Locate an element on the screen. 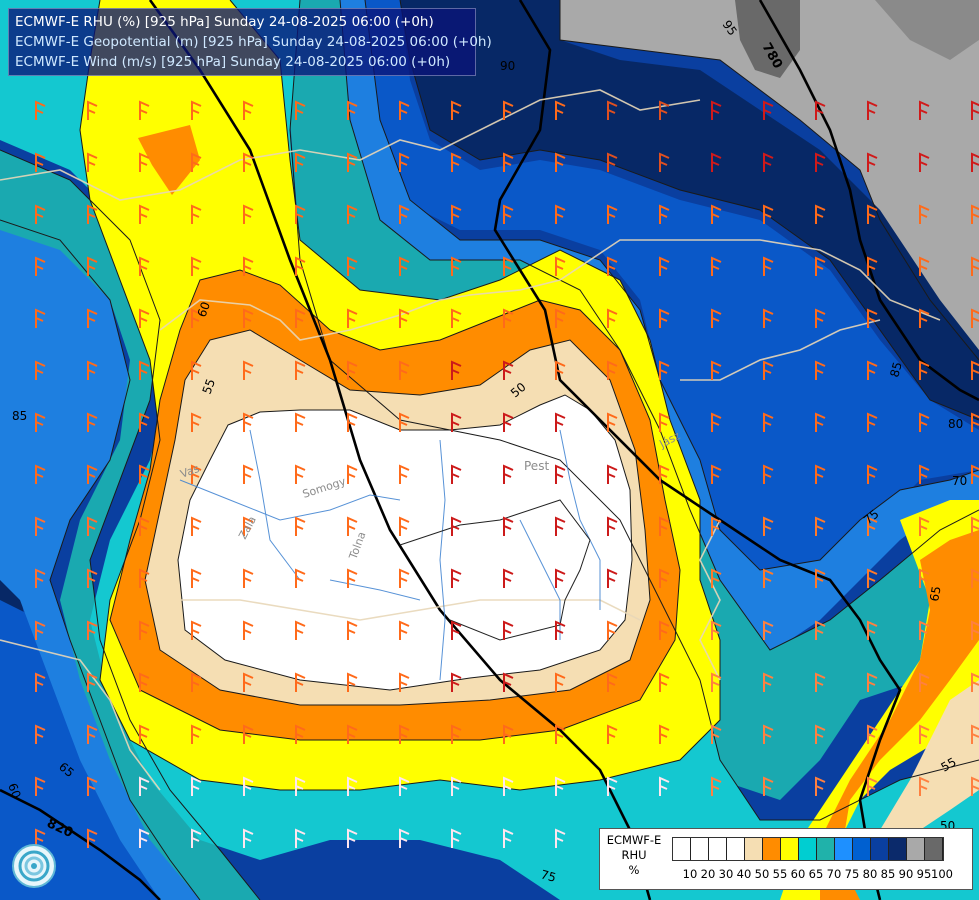 Image resolution: width=979 pixels, height=900 pixels. rhu-band-60-east is located at coordinates (899, 715).